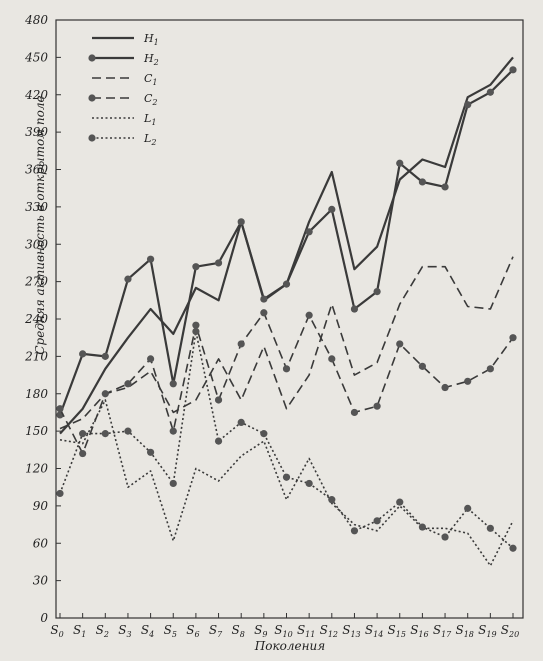 This screenshot has height=661, width=543. What do you see at coordinates (151, 79) in the screenshot?
I see `legend-label-c1: C1` at bounding box center [151, 79].